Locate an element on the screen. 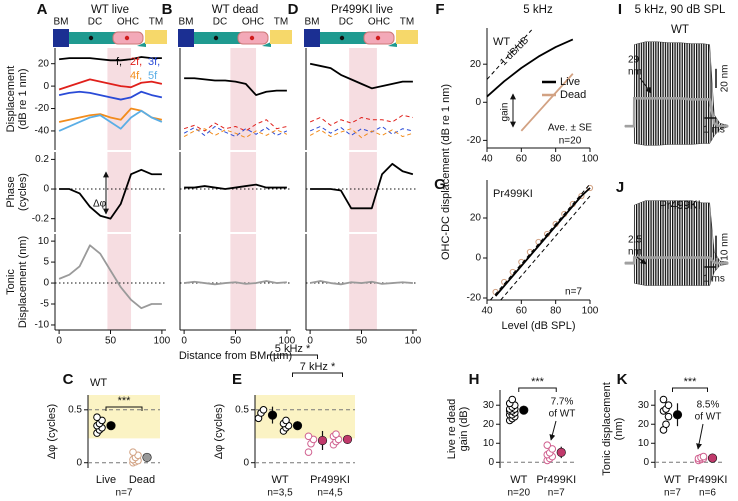 The height and width of the screenshot is (501, 738). panel-letter: I is located at coordinates (620, 9).